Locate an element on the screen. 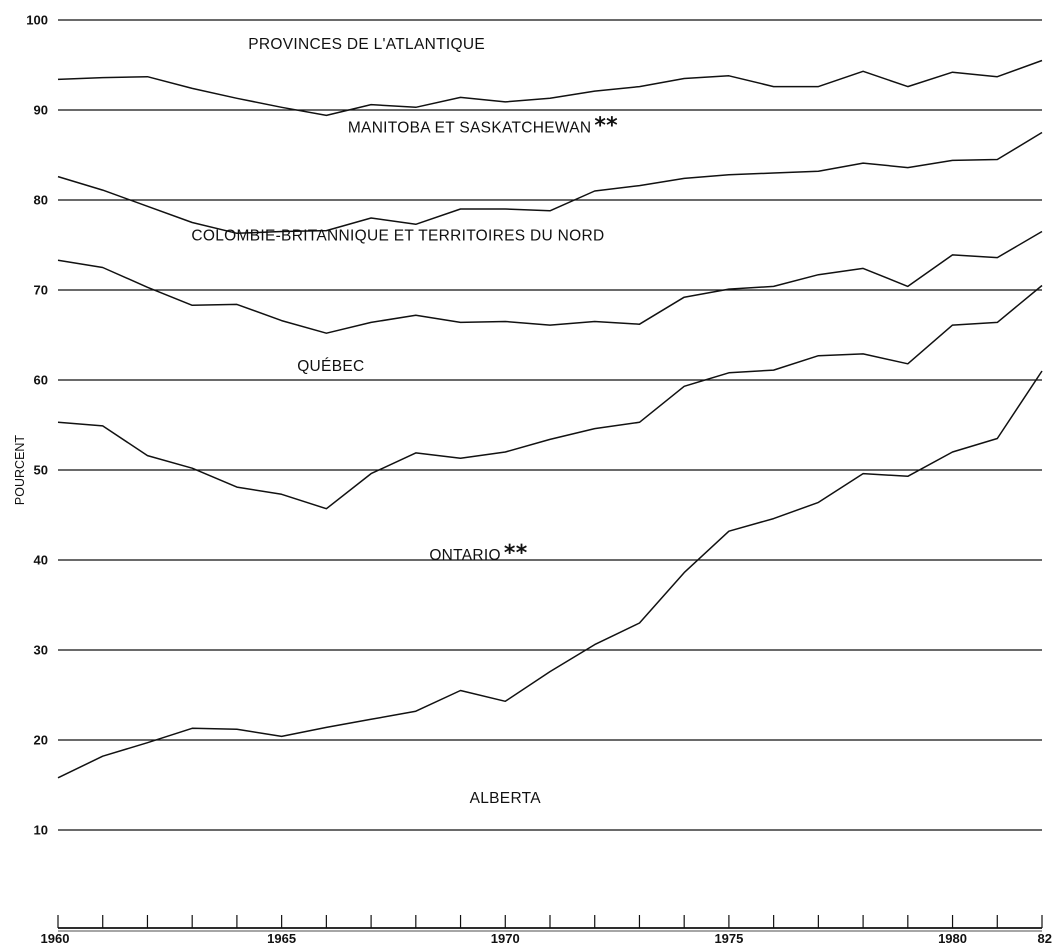 This screenshot has width=1054, height=945. region-label: ALBERTA is located at coordinates (506, 798).